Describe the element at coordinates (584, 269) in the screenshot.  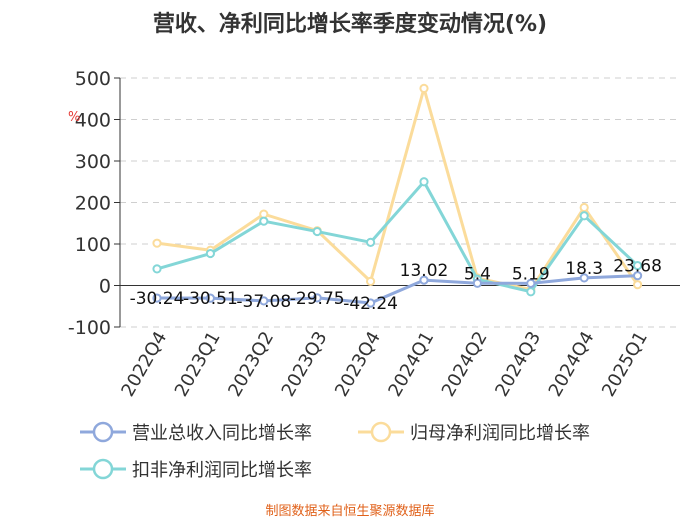
I see `data-label: 18.3` at that location.